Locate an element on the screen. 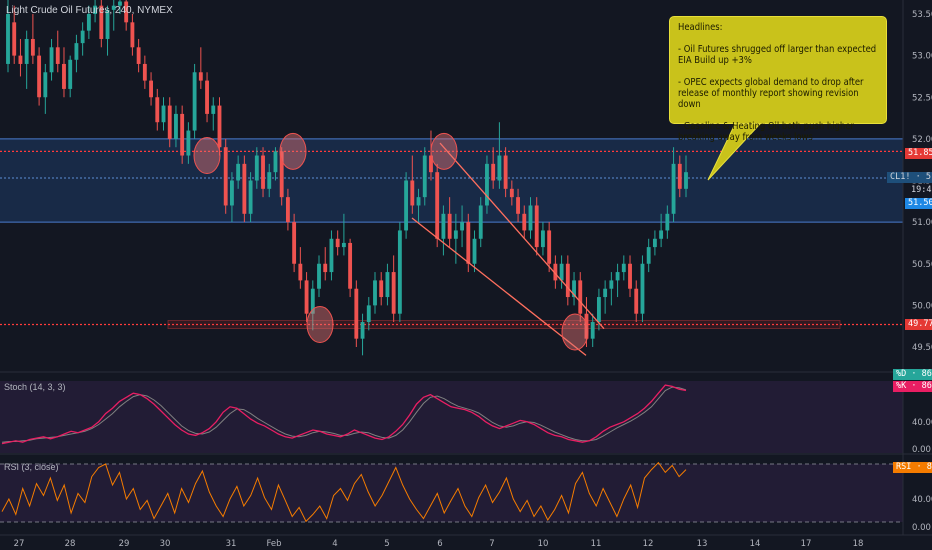  trend-line-lower is located at coordinates (499, 286).